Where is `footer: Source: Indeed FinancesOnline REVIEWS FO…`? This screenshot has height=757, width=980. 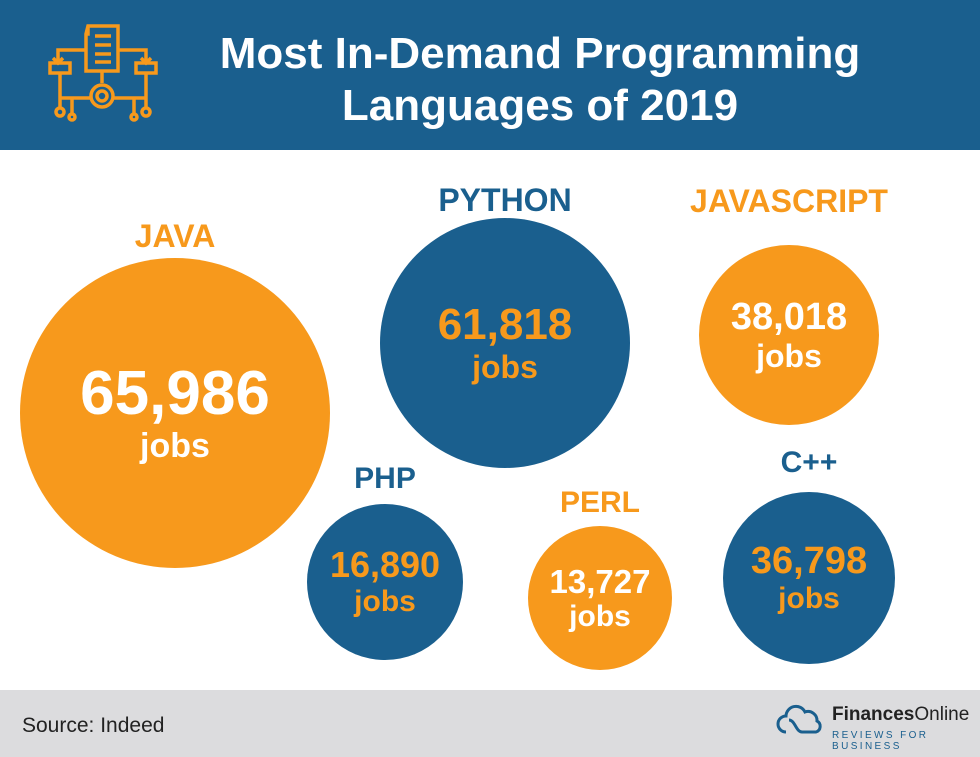 footer: Source: Indeed FinancesOnline REVIEWS FO… is located at coordinates (490, 723).